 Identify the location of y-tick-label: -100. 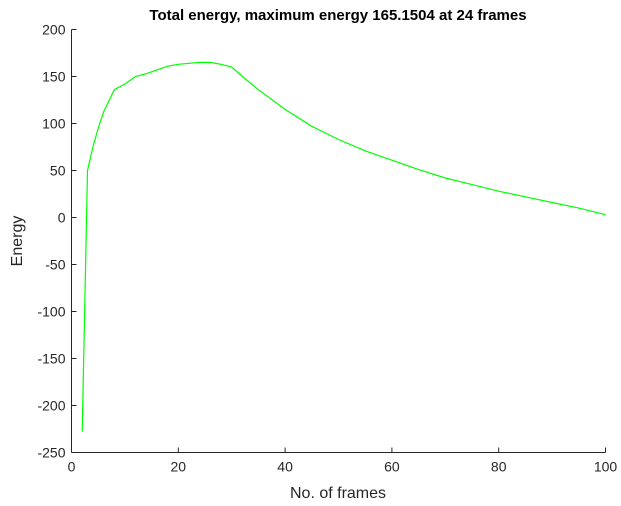
(51, 312).